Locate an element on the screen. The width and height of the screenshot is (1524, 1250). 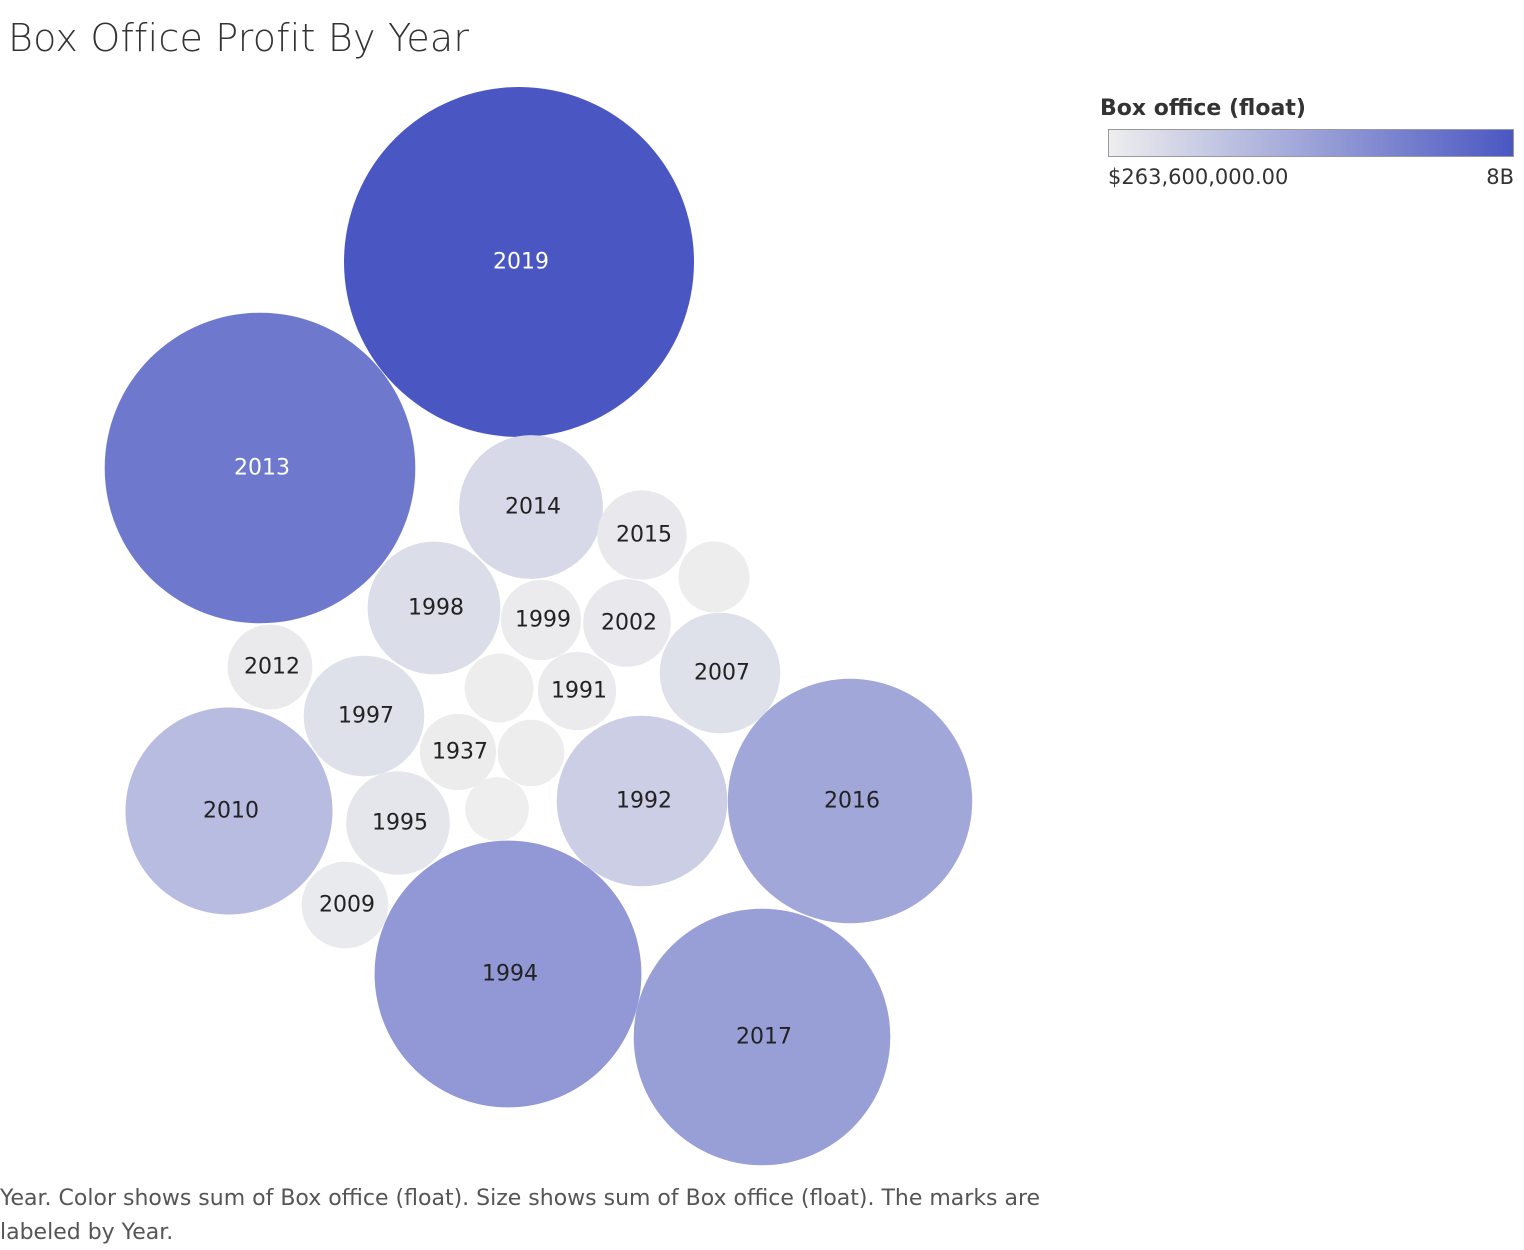
bubble-1992: 1992 is located at coordinates (642, 801).